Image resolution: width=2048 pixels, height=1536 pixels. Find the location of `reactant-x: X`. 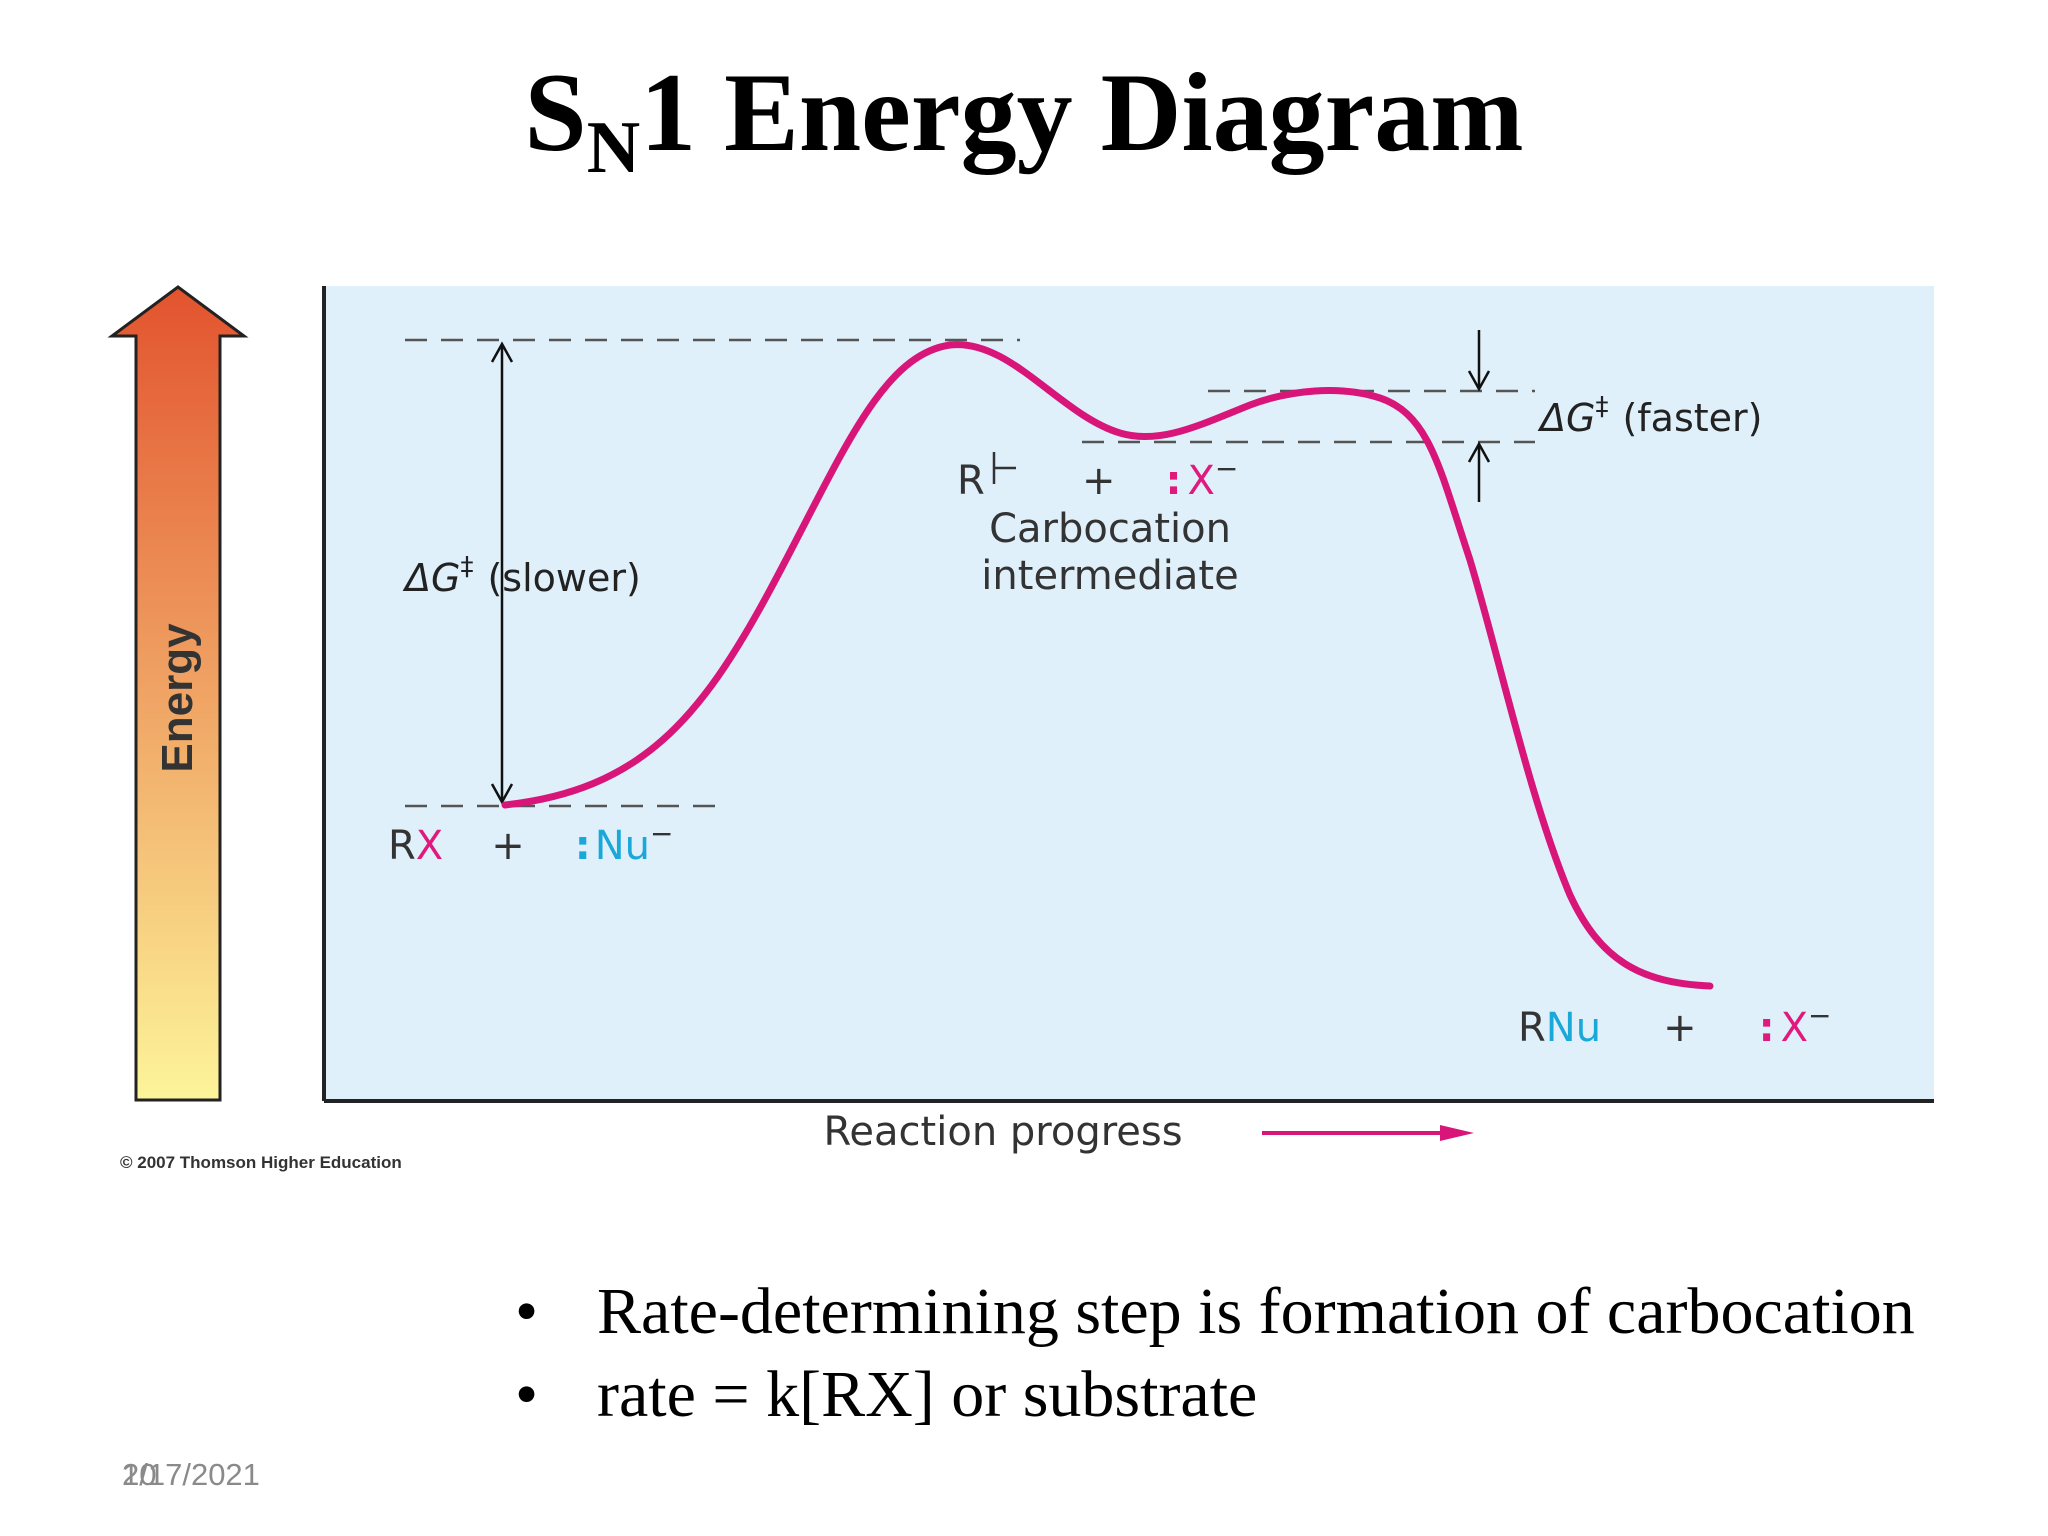

reactant-x: X is located at coordinates (429, 846).